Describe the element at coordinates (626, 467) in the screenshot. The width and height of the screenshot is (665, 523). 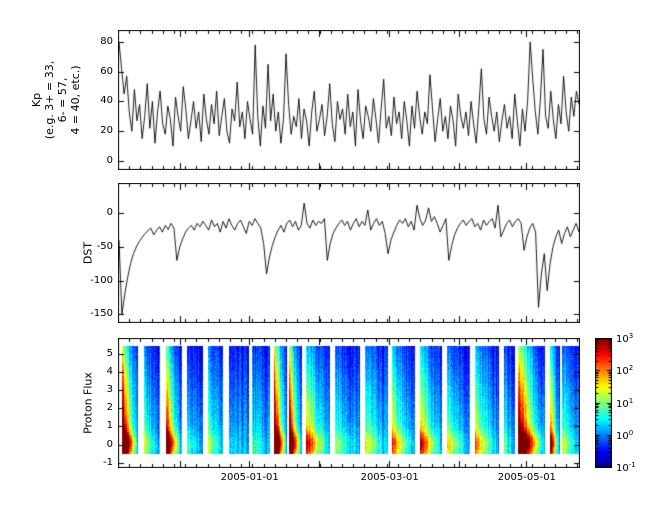
I see `colorbar-tick-label: 10⁻¹` at that location.